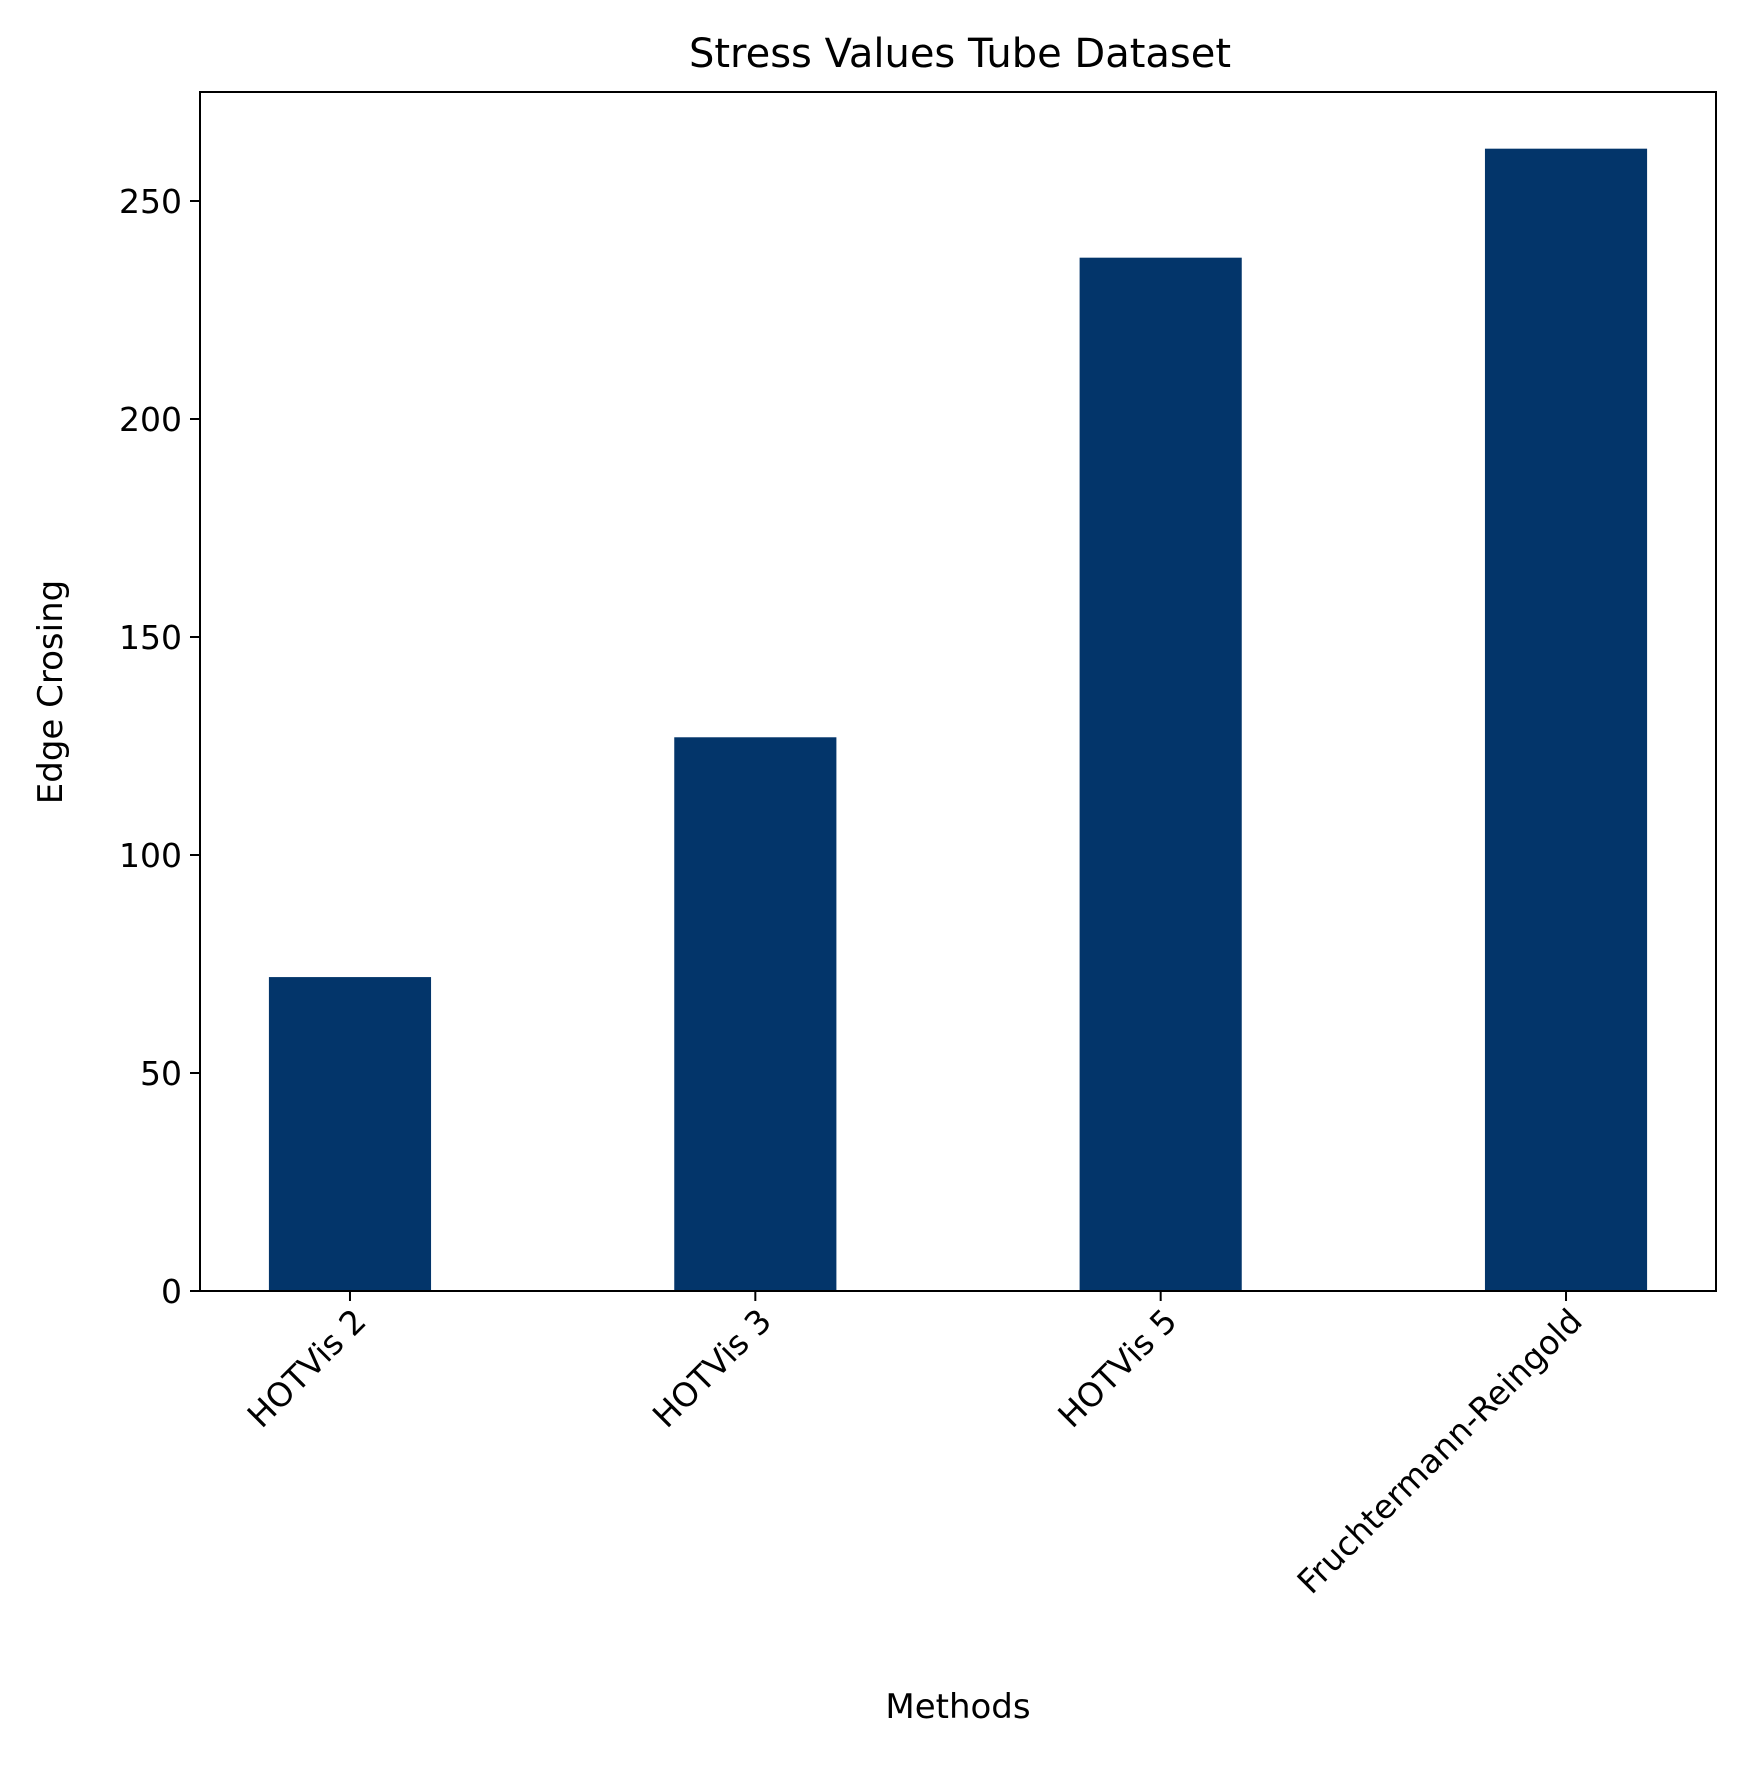 The width and height of the screenshot is (1760, 1765). Describe the element at coordinates (150, 637) in the screenshot. I see `y-tick-label: 150` at that location.